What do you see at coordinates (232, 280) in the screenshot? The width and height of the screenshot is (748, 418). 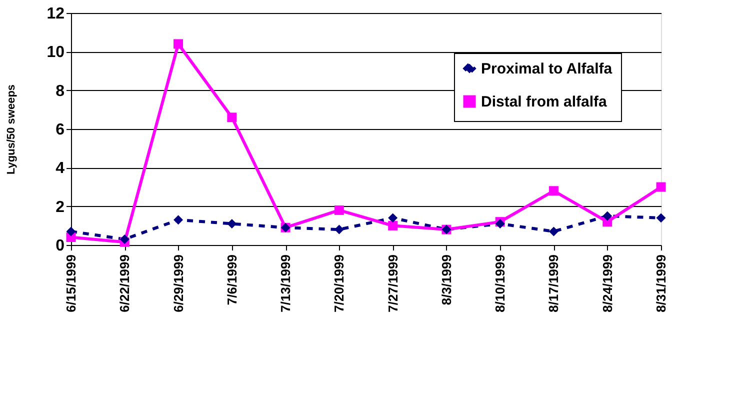 I see `x-tick-label: 7/6/1999` at bounding box center [232, 280].